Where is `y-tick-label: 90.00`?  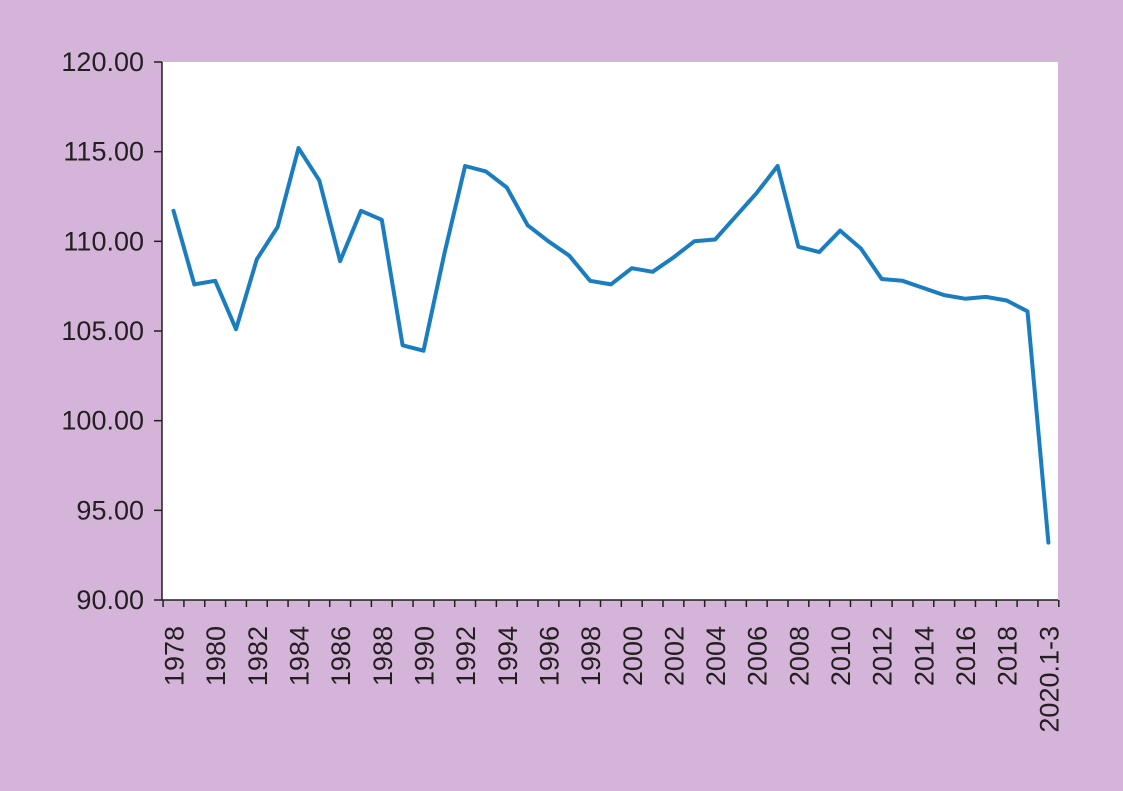
y-tick-label: 90.00 is located at coordinates (110, 600).